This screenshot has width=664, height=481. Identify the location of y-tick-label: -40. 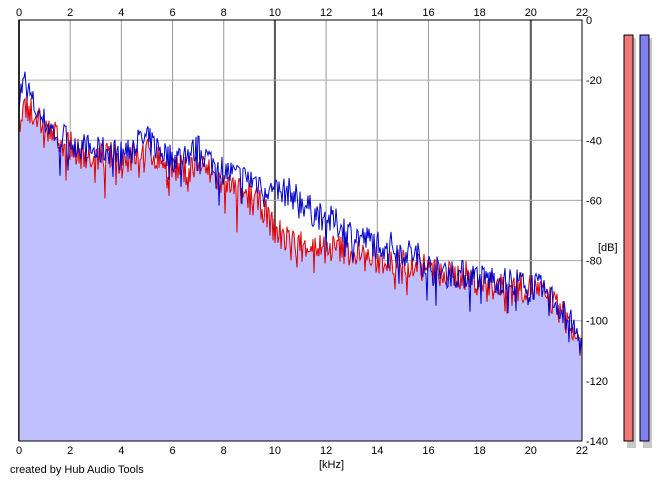
(594, 141).